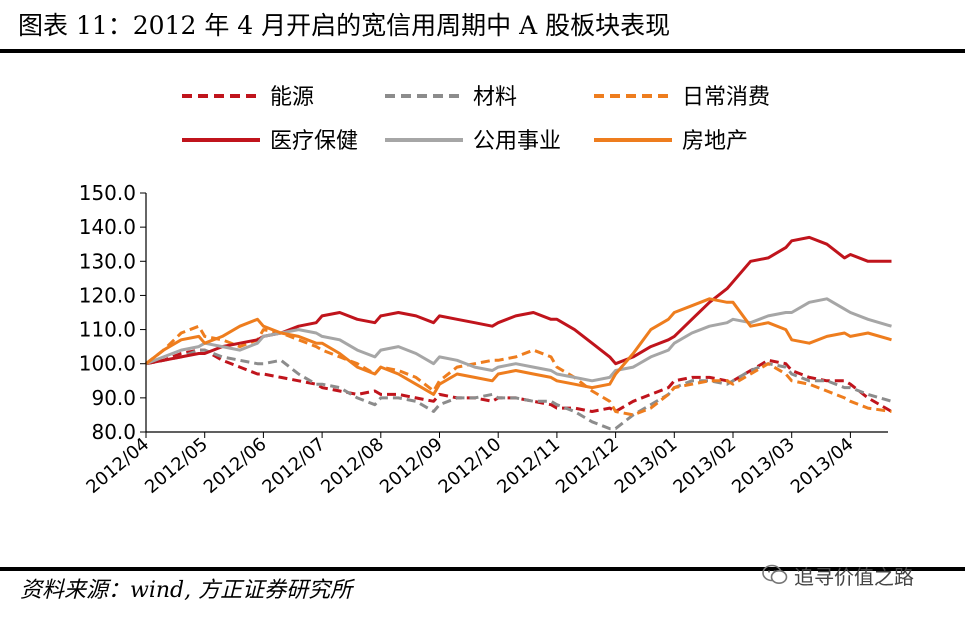 The height and width of the screenshot is (617, 965). I want to click on x-tick-label: 2012/10, so click(470, 466).